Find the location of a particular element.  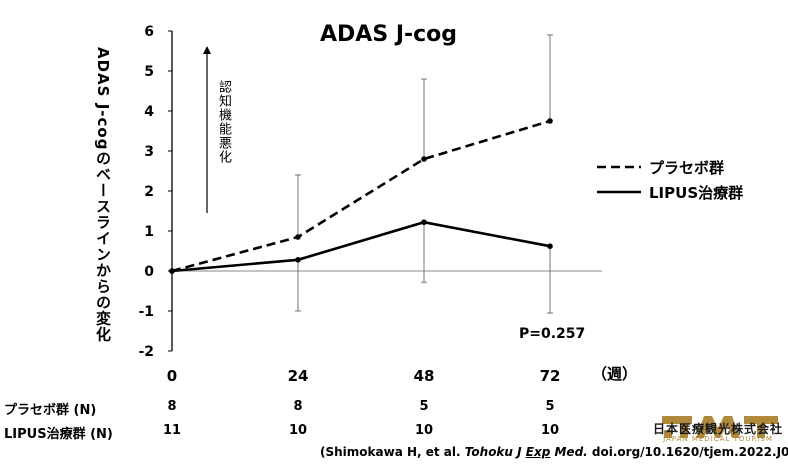

n-table-row-label: プラセボ群 (N) is located at coordinates (50, 410).